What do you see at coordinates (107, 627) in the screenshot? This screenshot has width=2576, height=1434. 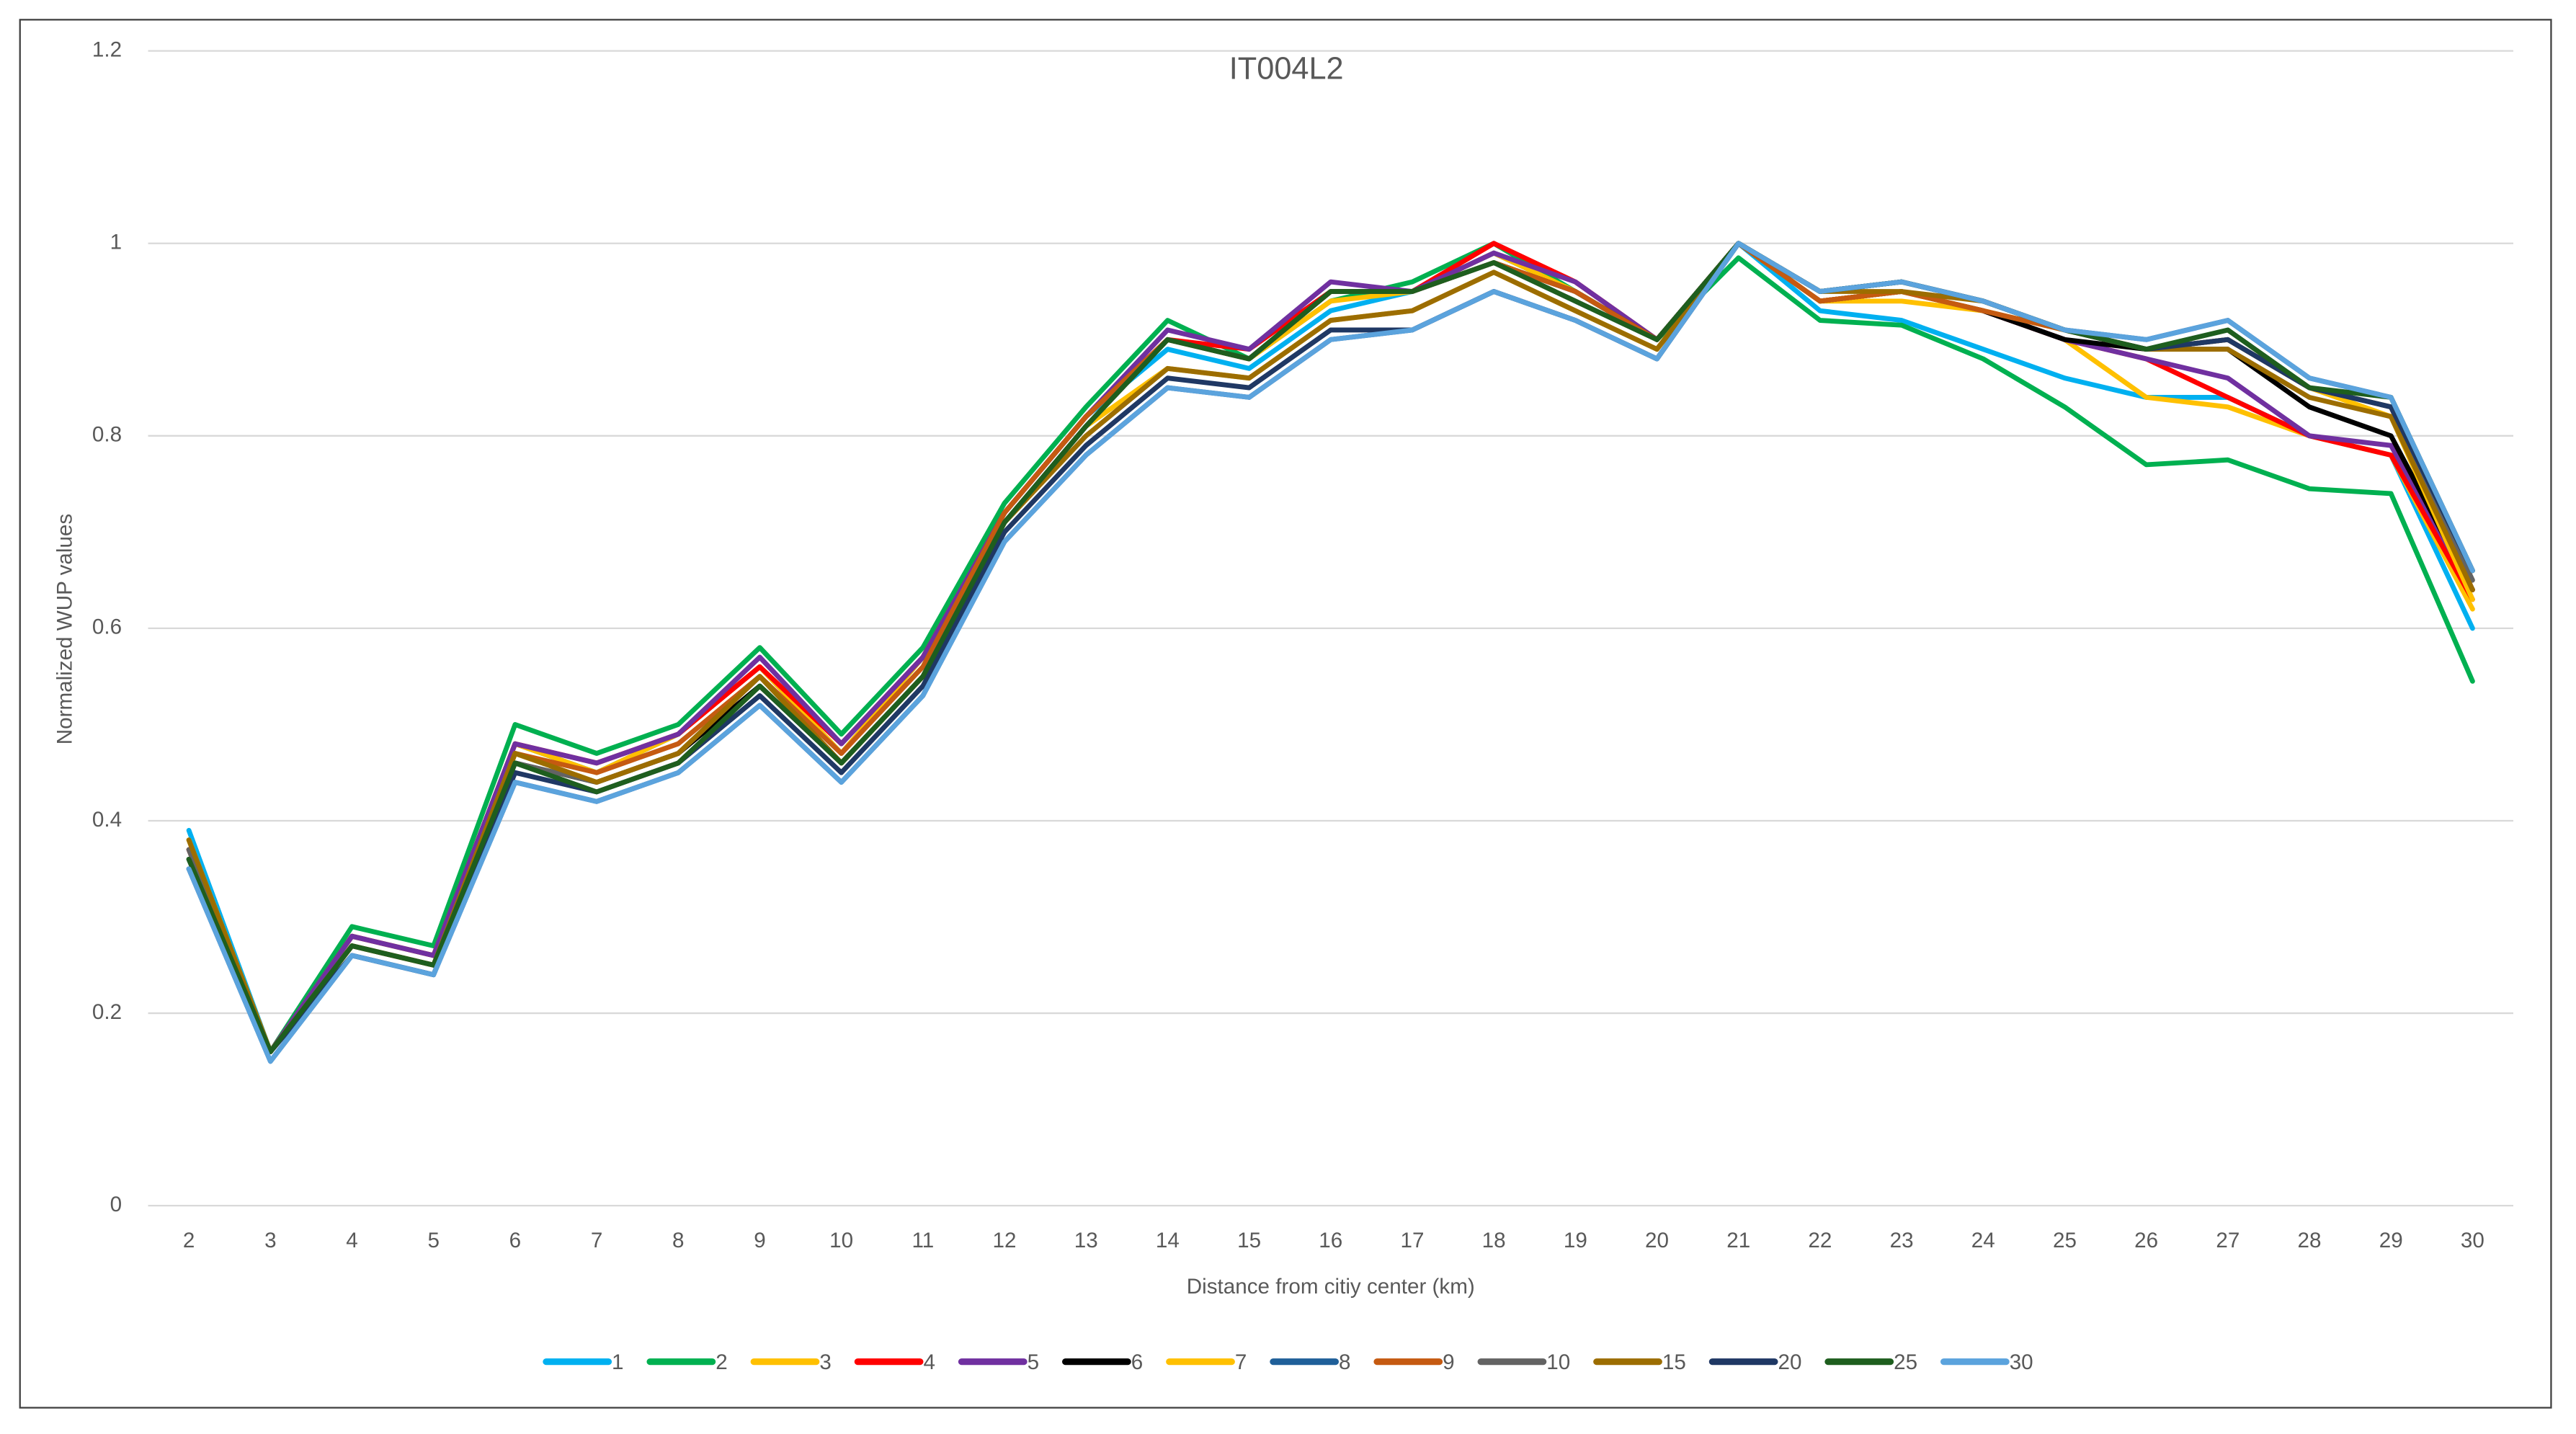 I see `y-tick-label: 0.6` at bounding box center [107, 627].